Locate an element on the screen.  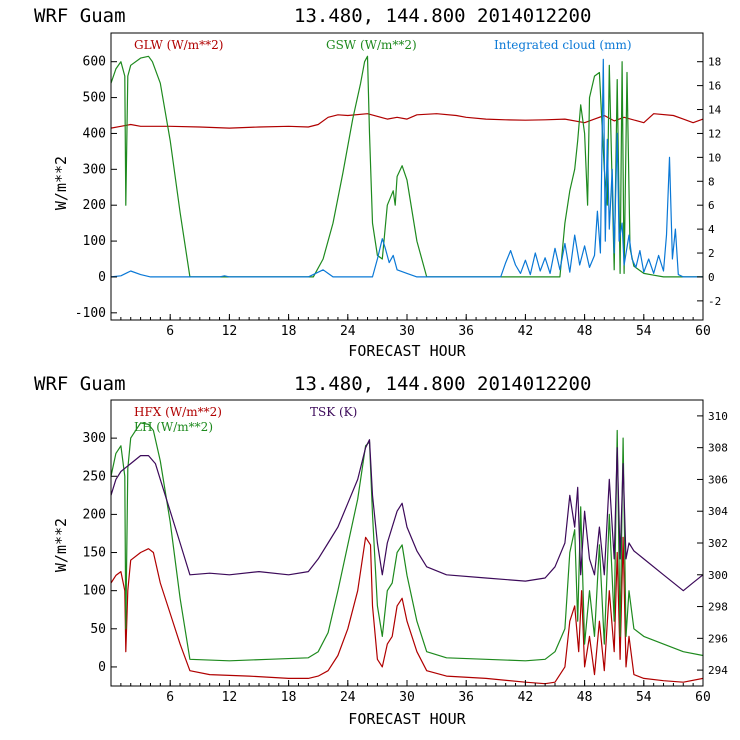
legend-integrated-cloud: Integrated cloud (mm) is located at coordinates (563, 45).